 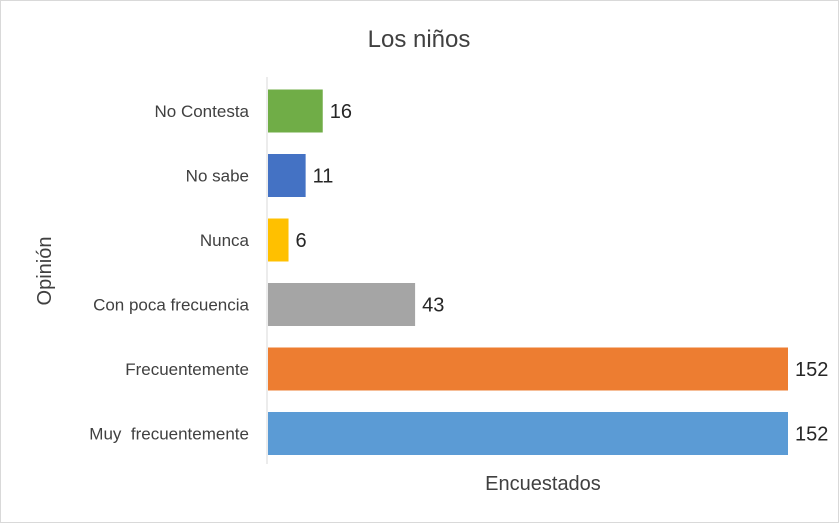 I want to click on category-label: No Contesta, so click(x=202, y=111).